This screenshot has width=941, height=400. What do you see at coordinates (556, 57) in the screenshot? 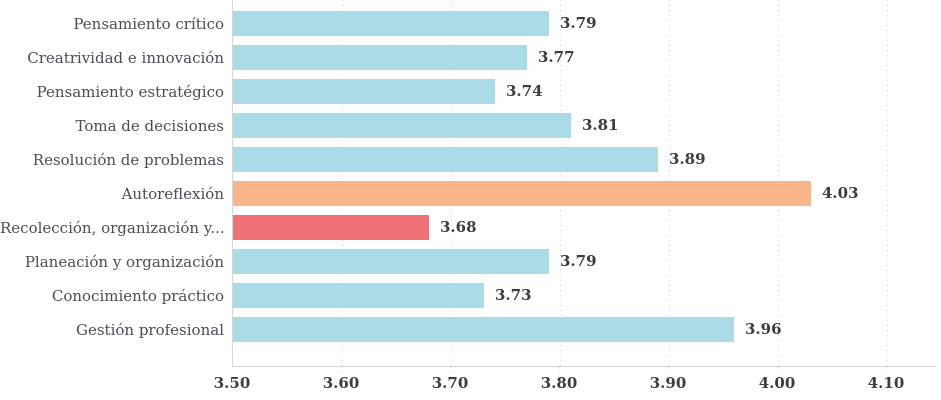
I see `value-label: 3.77` at bounding box center [556, 57].